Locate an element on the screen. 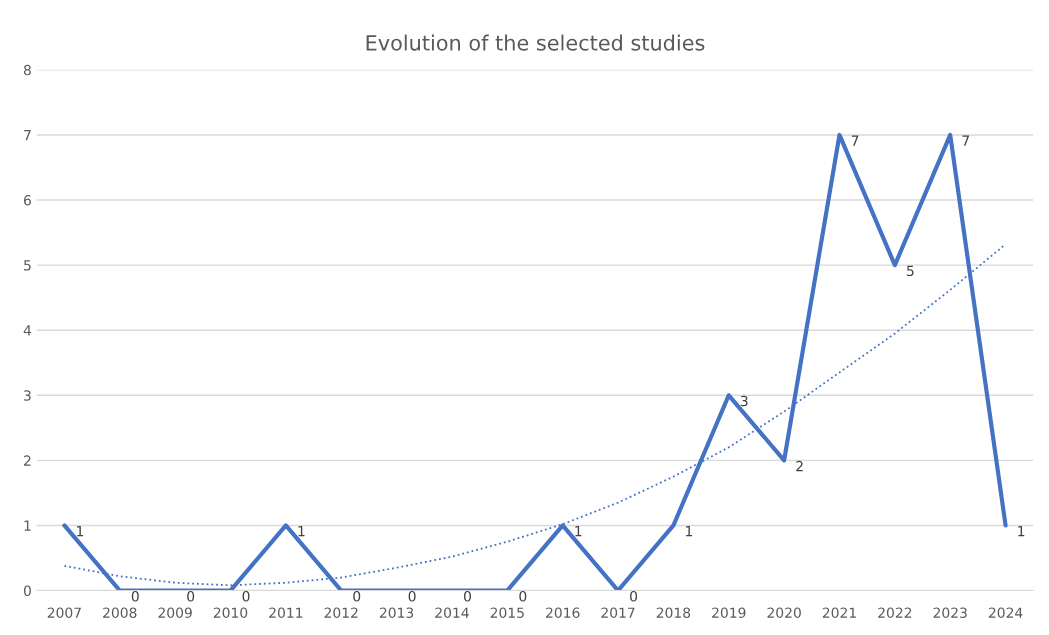  data-label: 2 is located at coordinates (799, 466).